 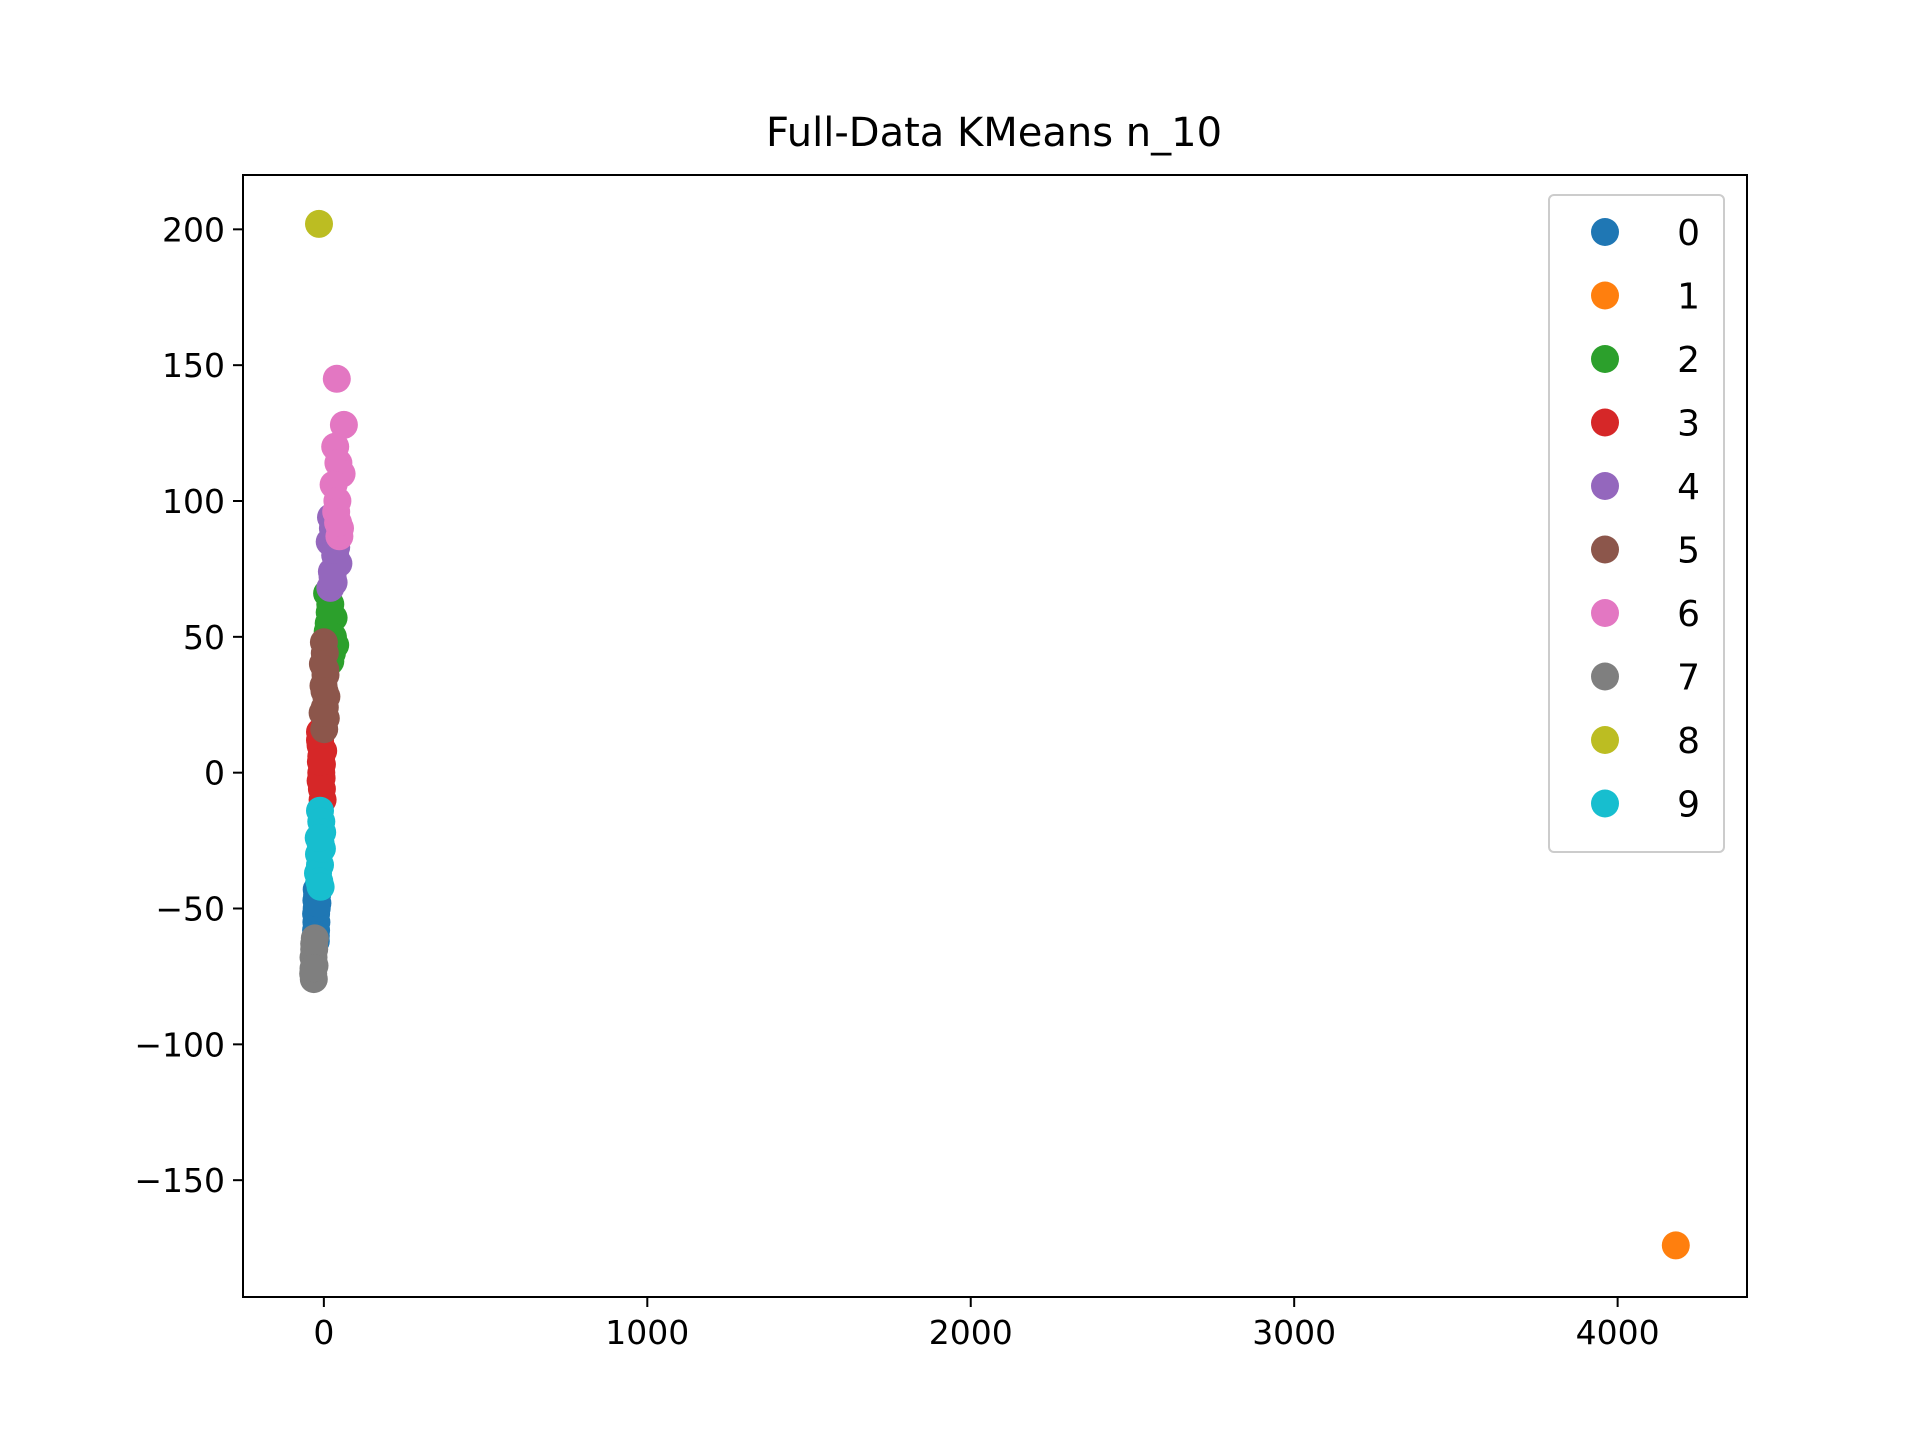 What do you see at coordinates (1688, 678) in the screenshot?
I see `legend-label-7: 7` at bounding box center [1688, 678].